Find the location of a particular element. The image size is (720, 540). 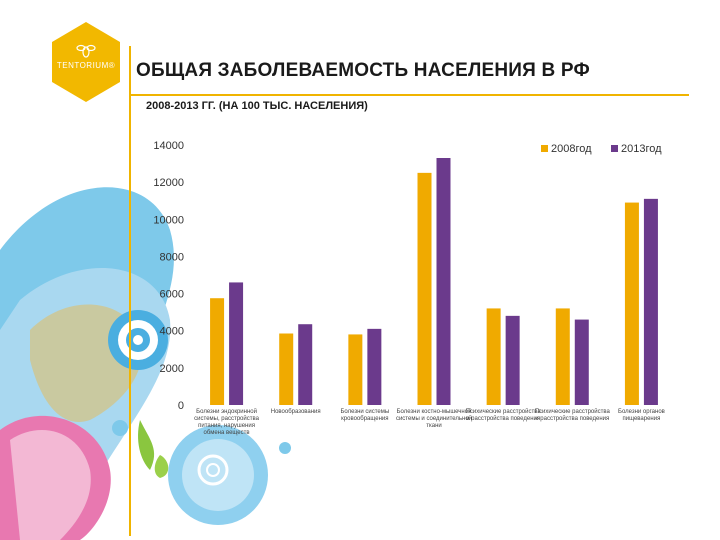

y-tick-label: 2000 is located at coordinates (172, 369).